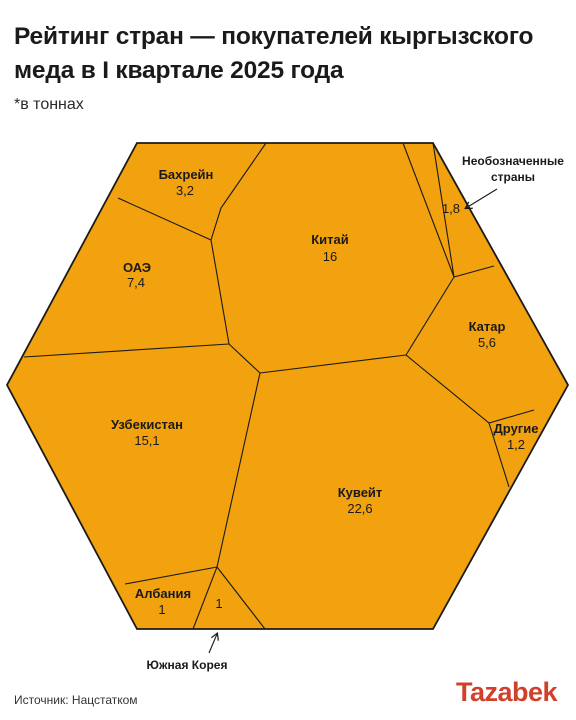 The image size is (576, 720). What do you see at coordinates (212, 644) in the screenshot?
I see `korea-arrow` at bounding box center [212, 644].